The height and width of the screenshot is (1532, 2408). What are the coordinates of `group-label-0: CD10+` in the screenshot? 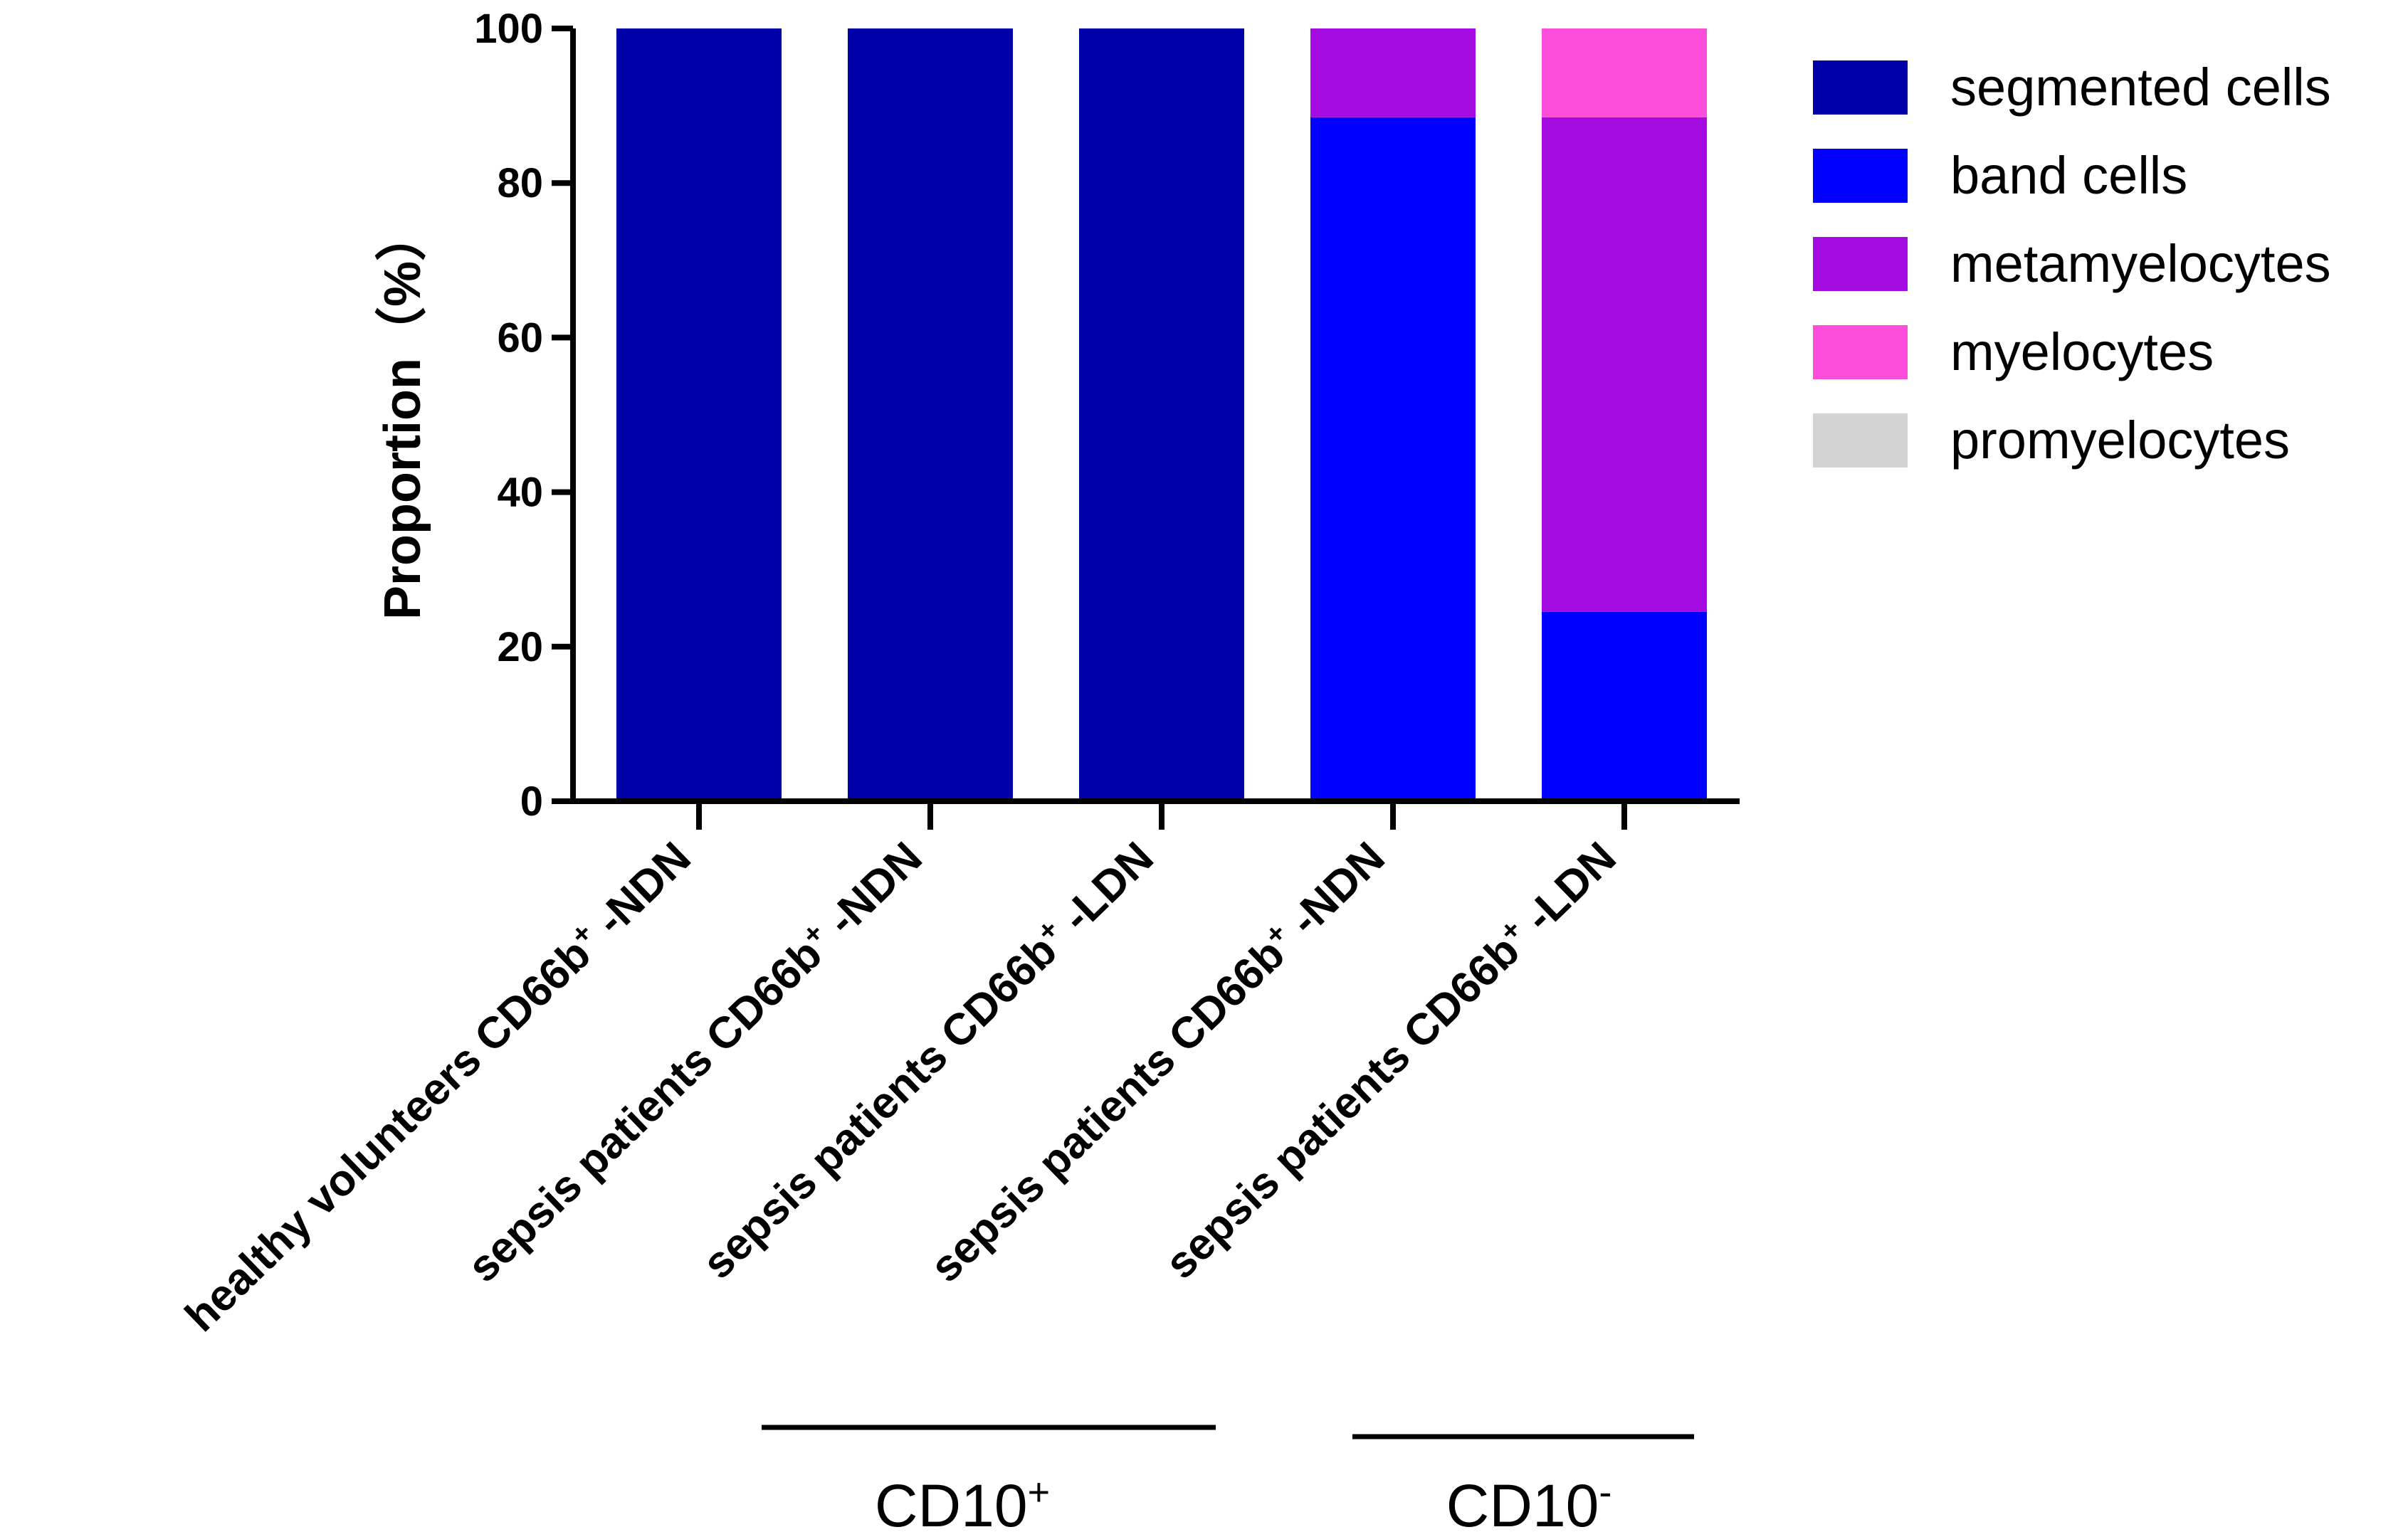 It's located at (963, 1501).